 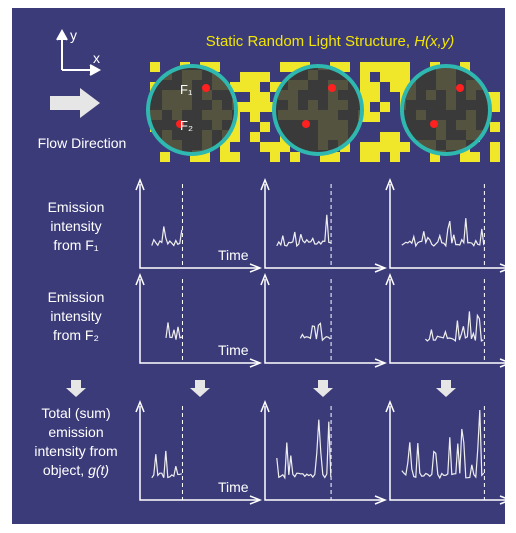 I want to click on row-label: emission, so click(x=75, y=432).